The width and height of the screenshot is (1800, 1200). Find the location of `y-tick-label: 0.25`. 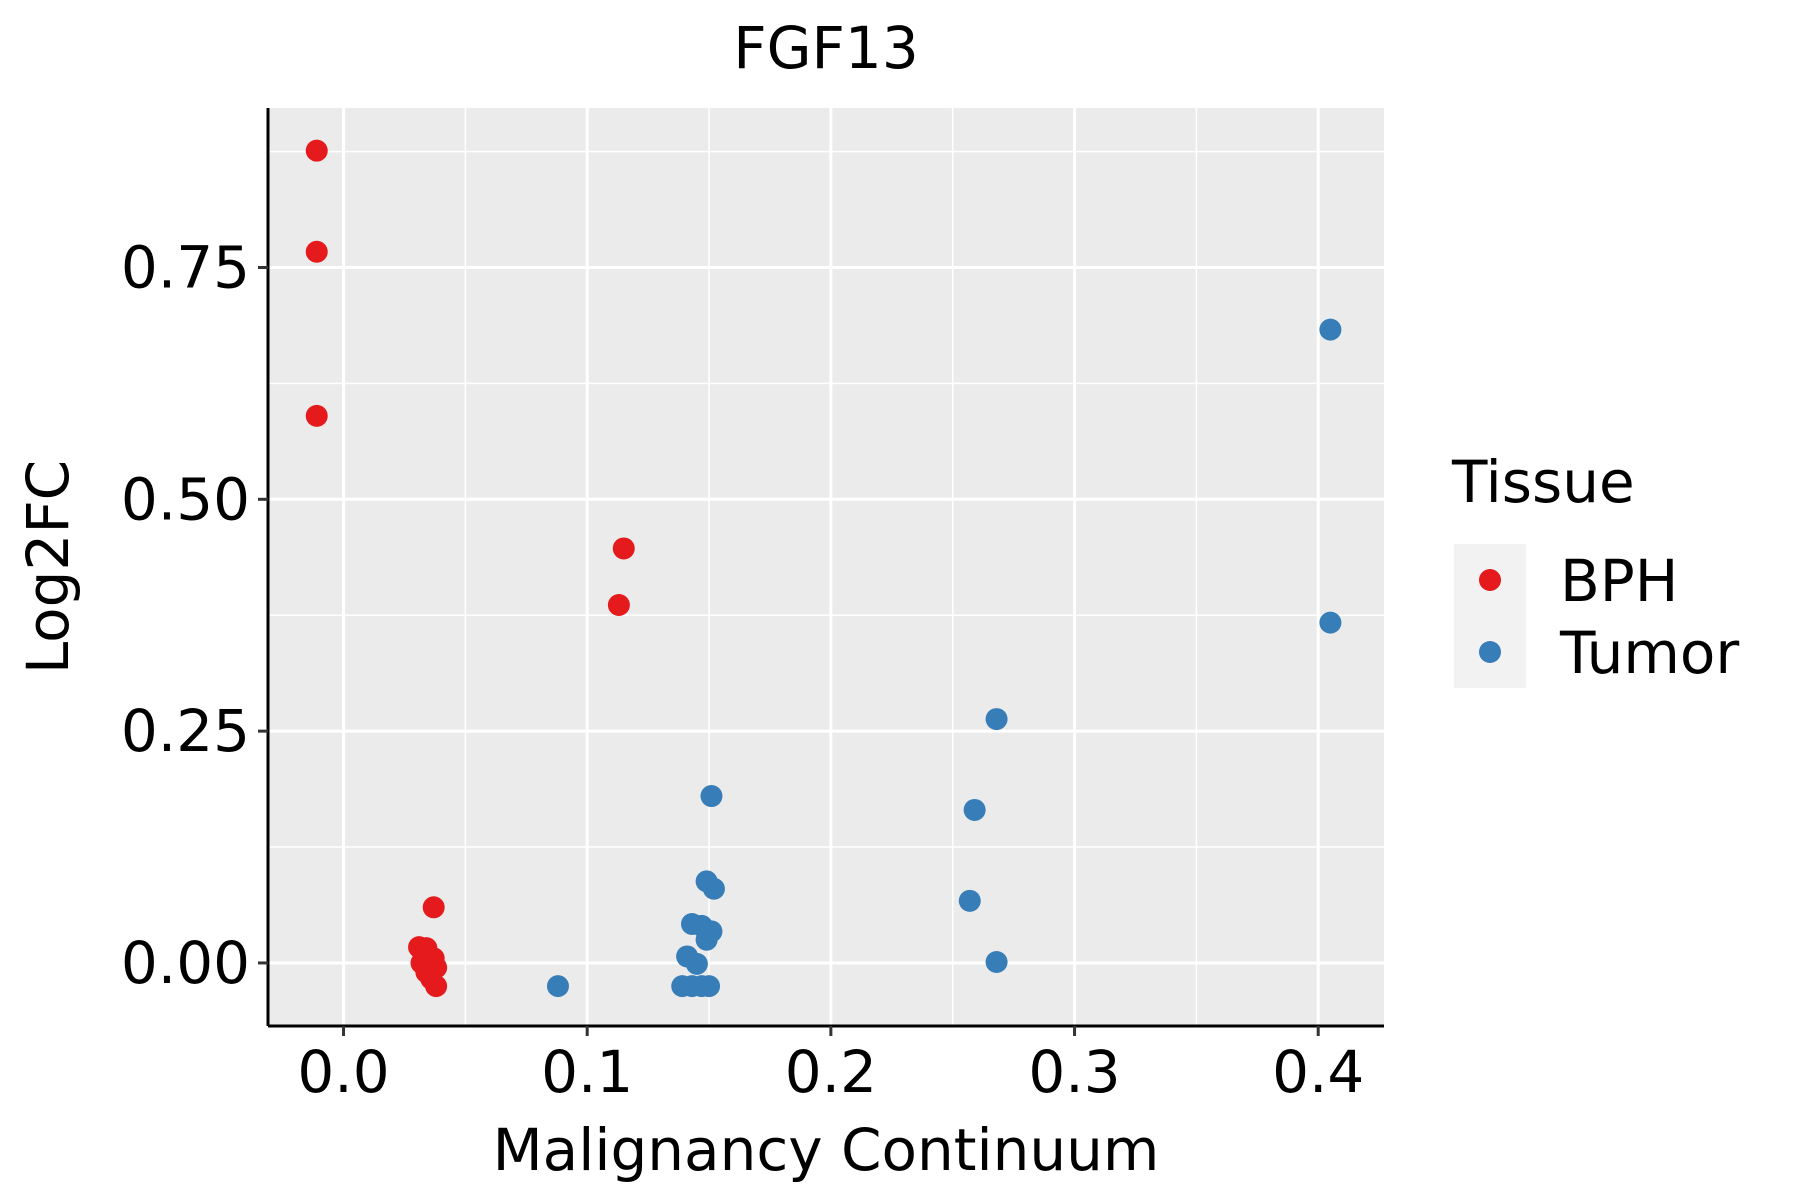

y-tick-label: 0.25 is located at coordinates (185, 731).